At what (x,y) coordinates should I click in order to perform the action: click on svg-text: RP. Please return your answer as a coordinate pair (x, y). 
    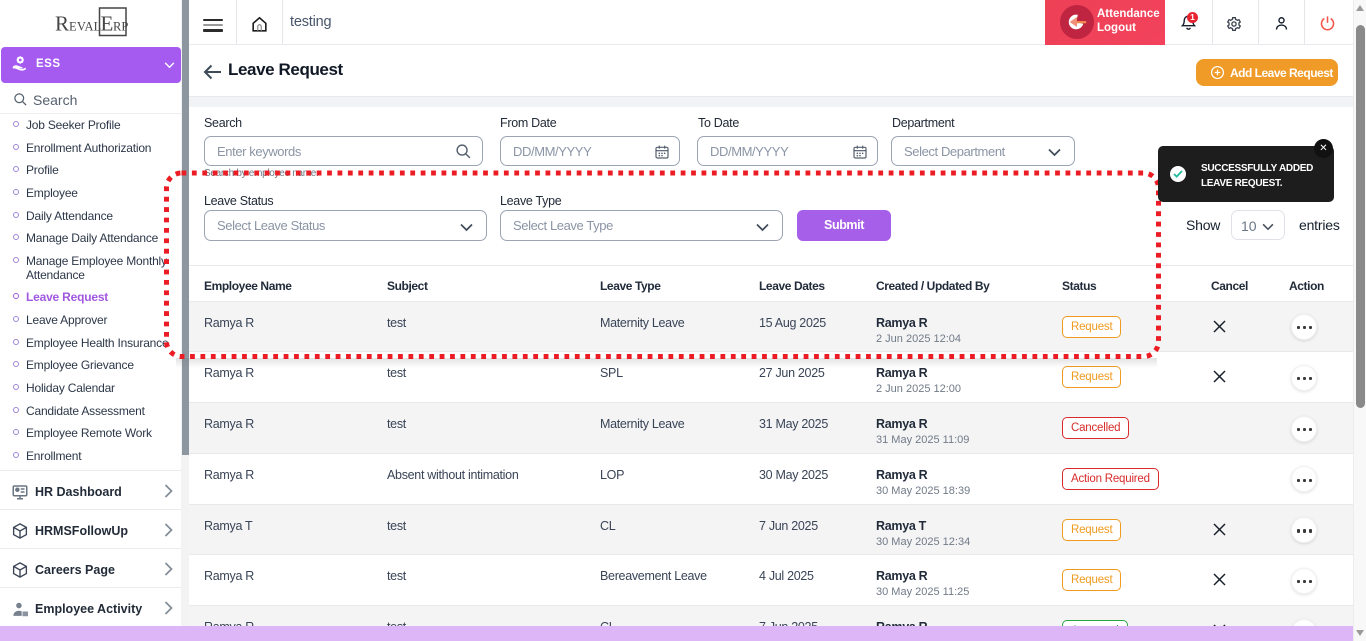
    Looking at the image, I should click on (120, 27).